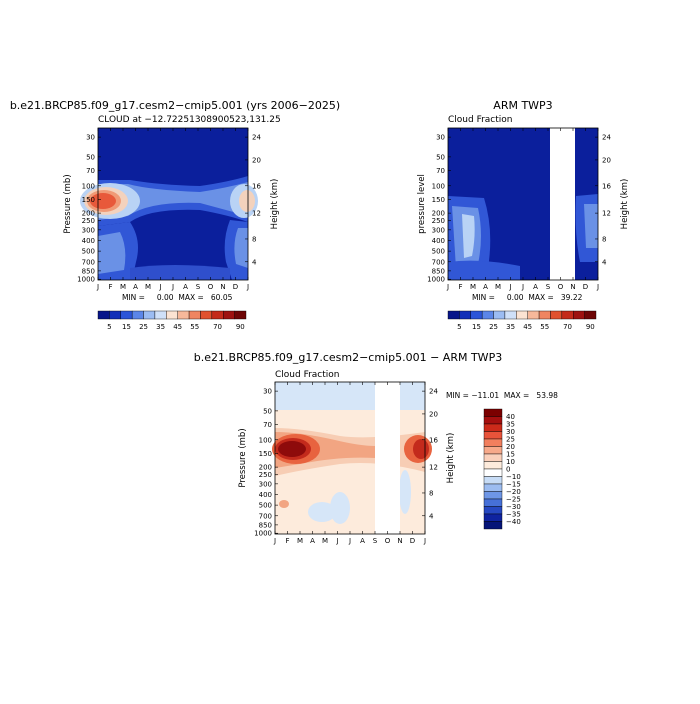  Describe the element at coordinates (422, 204) in the screenshot. I see `panel-obs-ylabel: pressure level` at that location.